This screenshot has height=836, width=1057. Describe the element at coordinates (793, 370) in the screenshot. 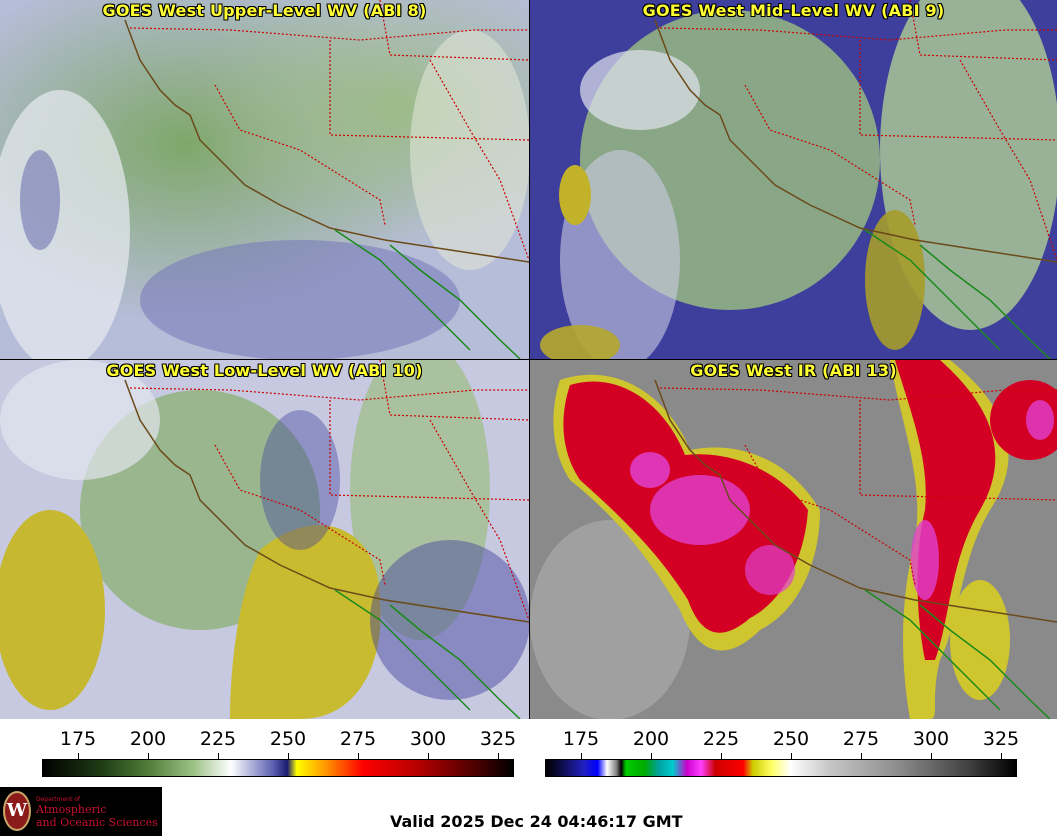

I see `panel-title: GOES West IR (ABI 13)` at that location.